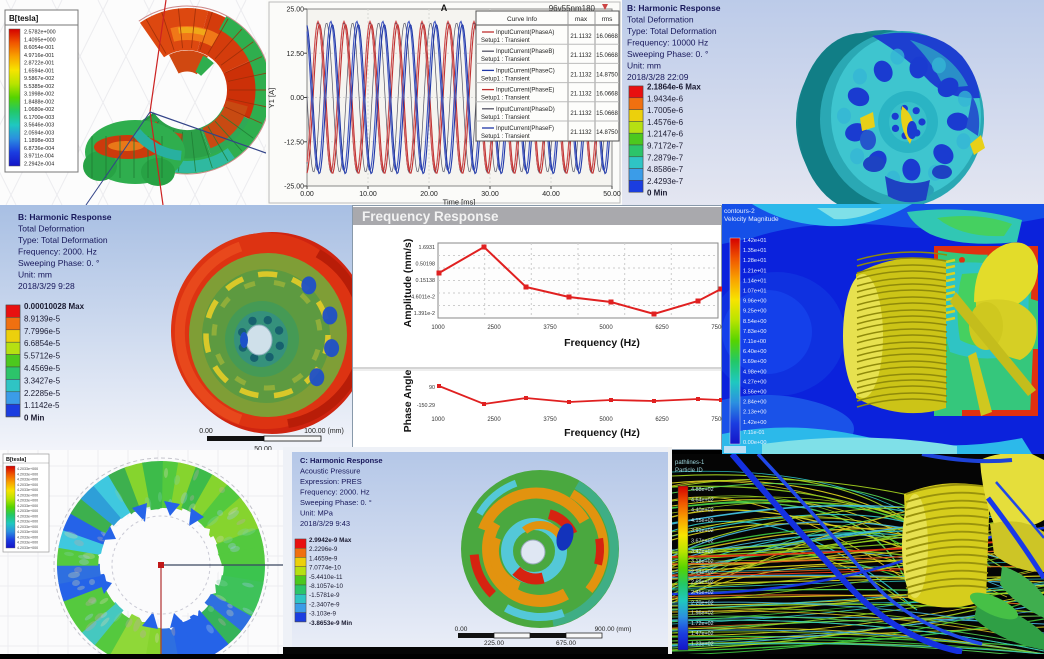 The width and height of the screenshot is (1044, 659). What do you see at coordinates (39, 157) in the screenshot?
I see `svg-text: 3.9711e-004` at bounding box center [39, 157].